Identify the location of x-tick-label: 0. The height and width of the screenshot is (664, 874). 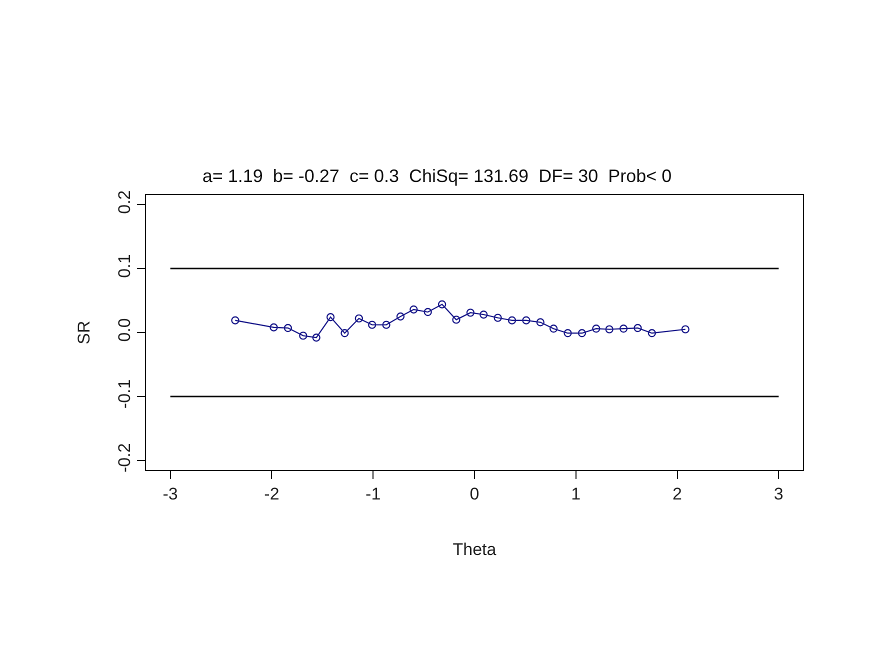
(475, 494).